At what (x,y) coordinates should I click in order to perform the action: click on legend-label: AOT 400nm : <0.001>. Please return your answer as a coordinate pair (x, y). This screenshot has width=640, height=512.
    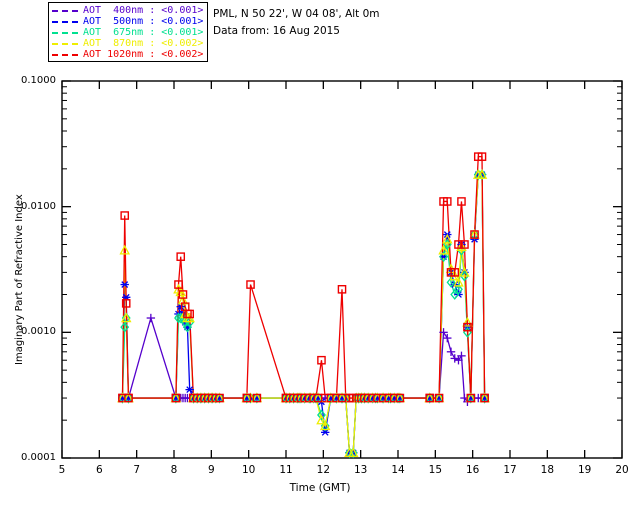
    Looking at the image, I should click on (143, 10).